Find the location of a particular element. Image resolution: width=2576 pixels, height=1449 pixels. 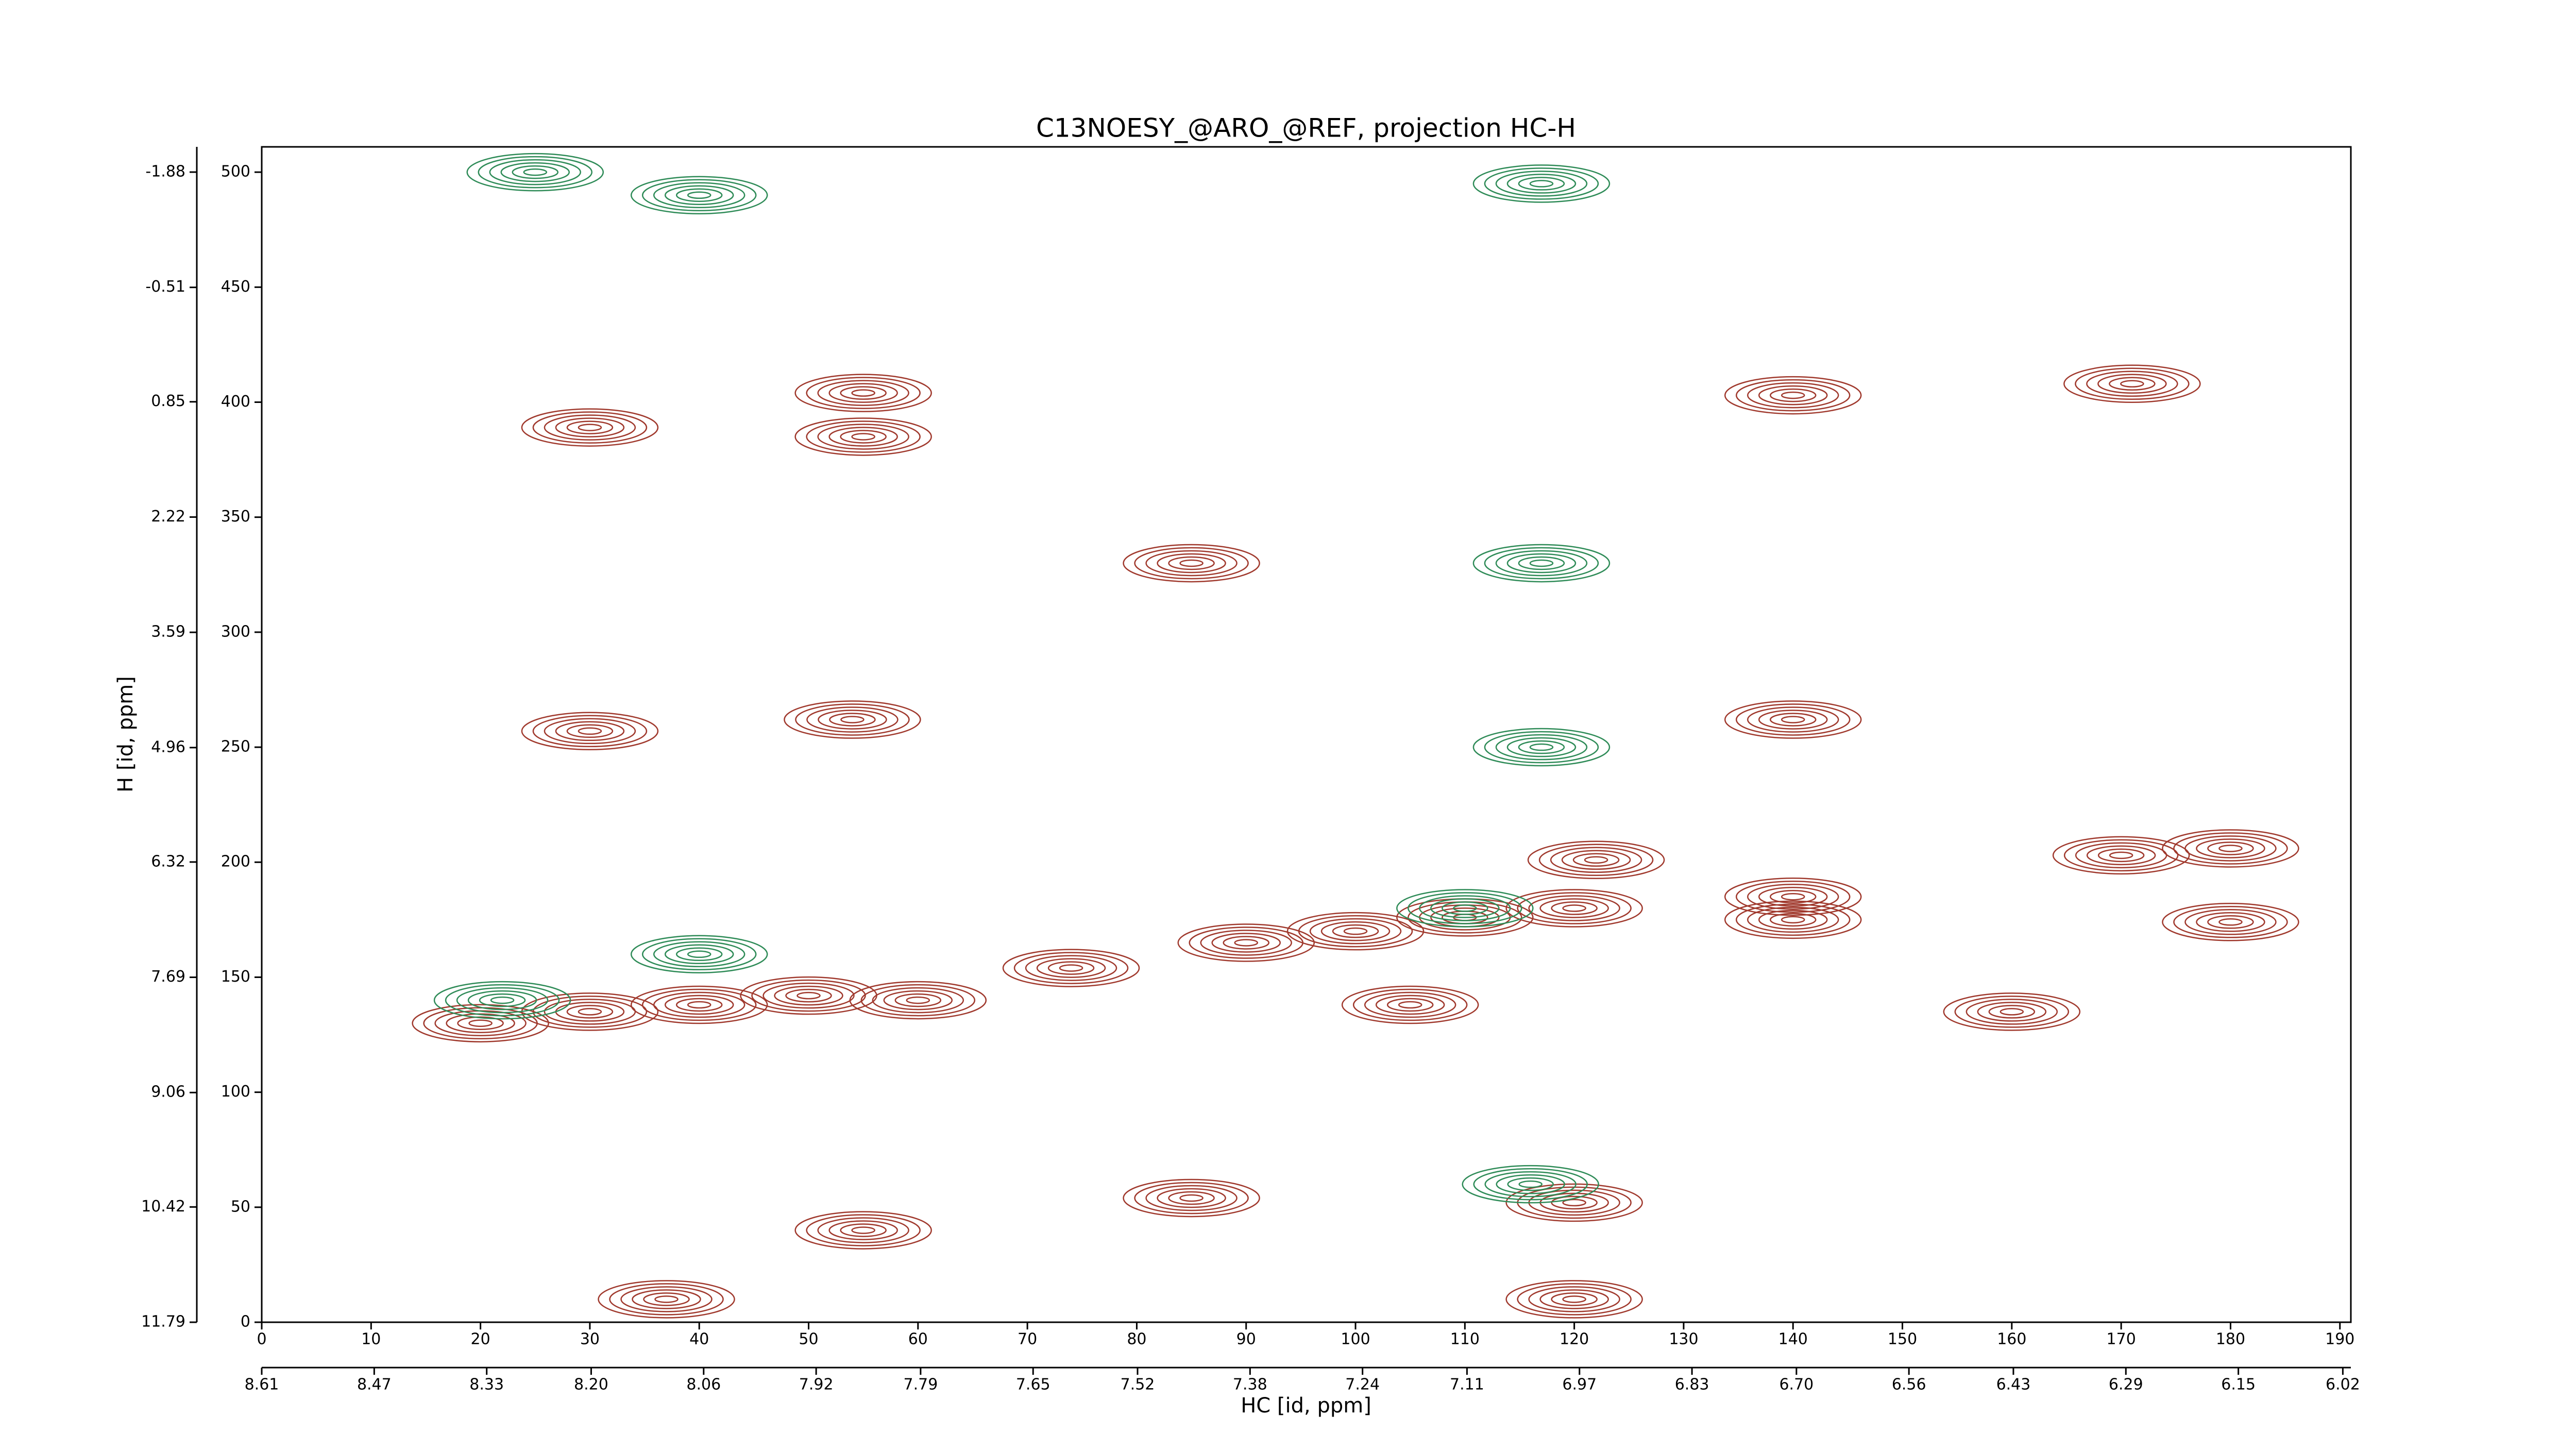

x-tick-label: 180 is located at coordinates (2230, 1339).